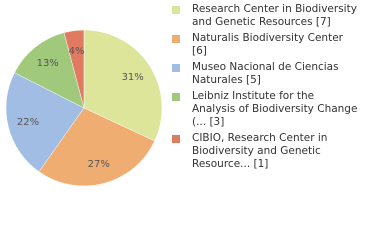 The height and width of the screenshot is (240, 380). What do you see at coordinates (28, 122) in the screenshot?
I see `data-label: 22%` at bounding box center [28, 122].